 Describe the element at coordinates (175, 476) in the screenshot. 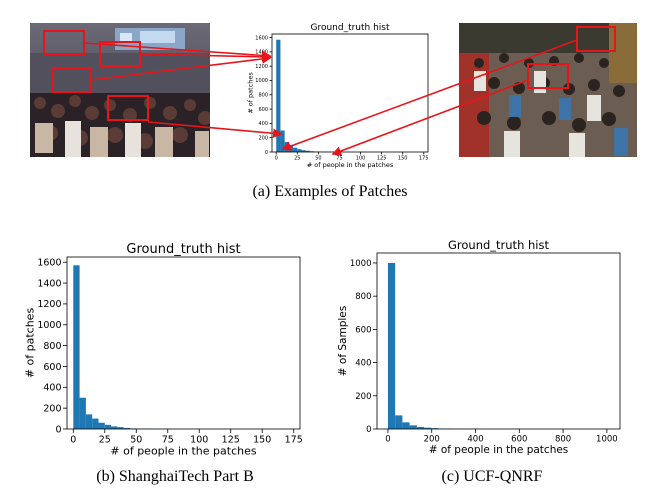

I see `caption-b: (b) ShanghaiTech Part B` at that location.